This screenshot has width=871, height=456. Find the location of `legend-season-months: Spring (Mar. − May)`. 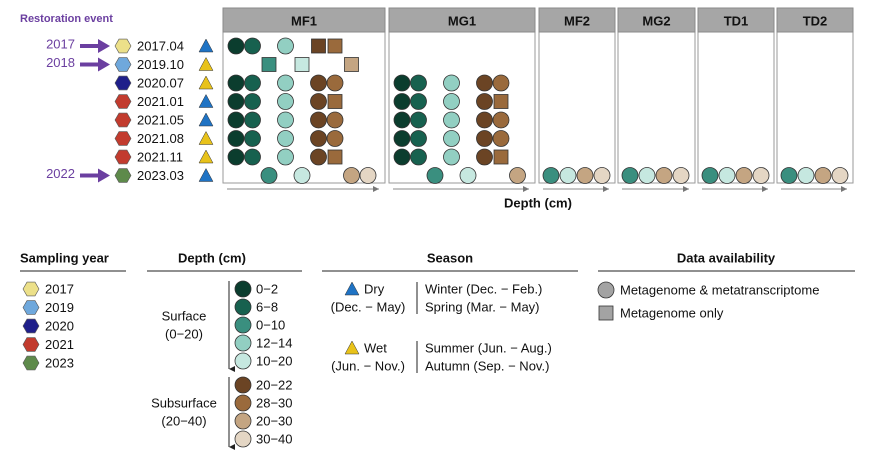

legend-season-months: Spring (Mar. − May) is located at coordinates (482, 307).